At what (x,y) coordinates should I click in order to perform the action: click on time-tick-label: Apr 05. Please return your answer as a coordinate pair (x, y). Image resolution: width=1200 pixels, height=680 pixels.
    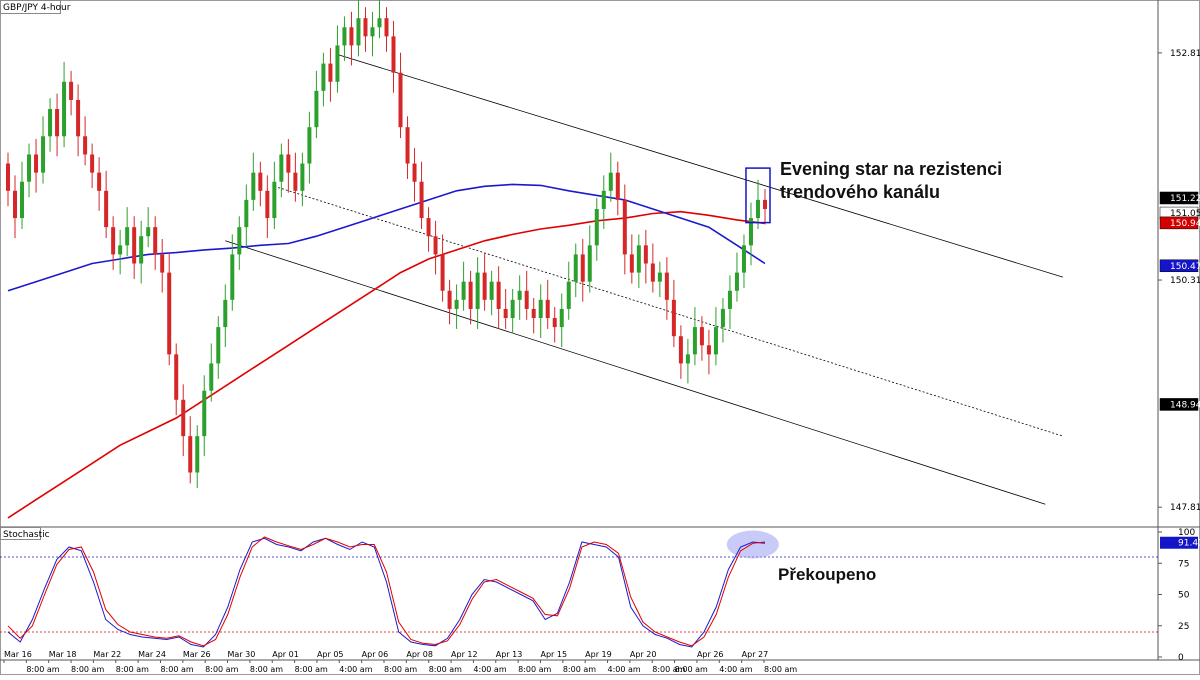
    Looking at the image, I should click on (330, 654).